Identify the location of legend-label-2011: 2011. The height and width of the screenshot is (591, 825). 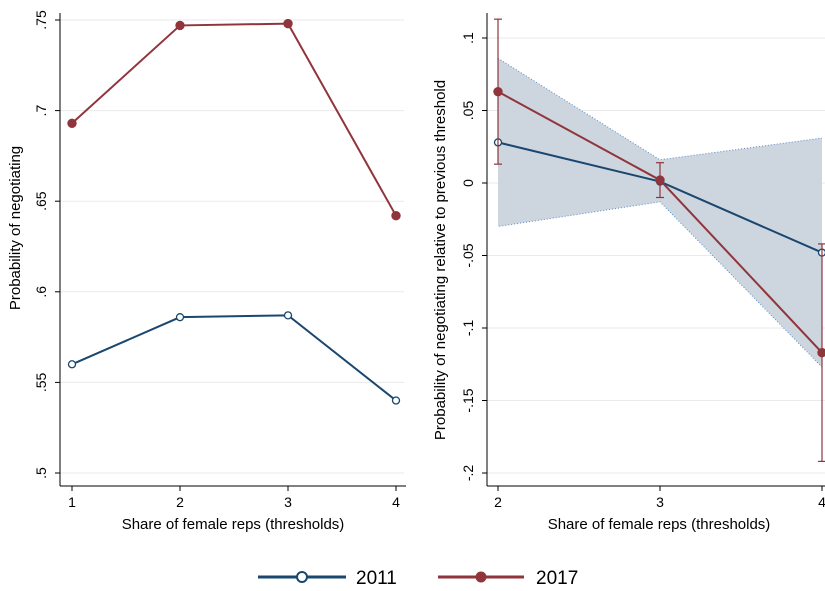
(376, 578).